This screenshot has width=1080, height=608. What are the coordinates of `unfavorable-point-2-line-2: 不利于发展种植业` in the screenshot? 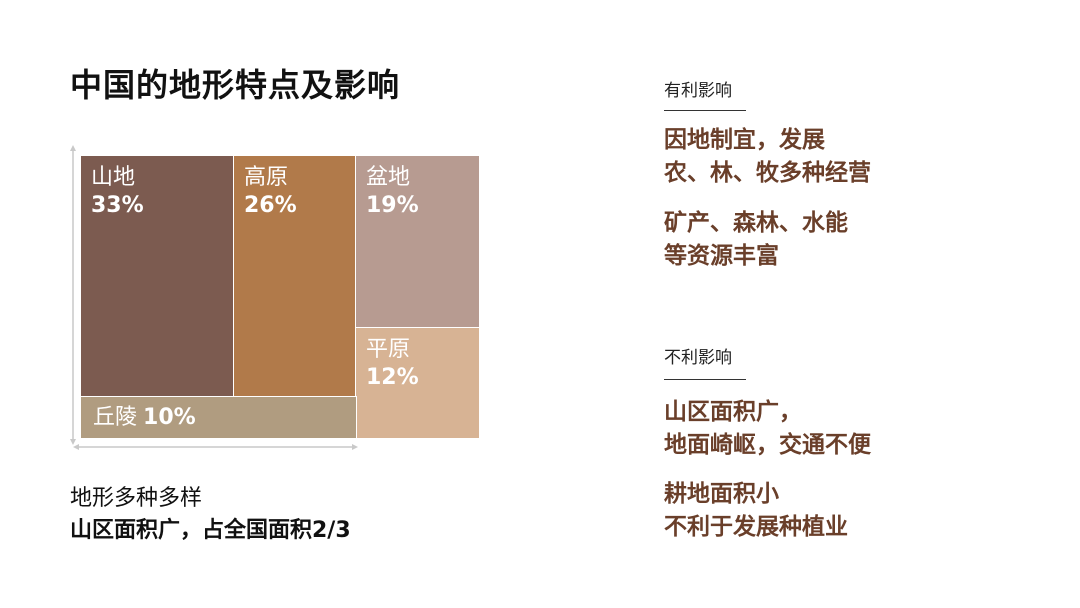 It's located at (756, 527).